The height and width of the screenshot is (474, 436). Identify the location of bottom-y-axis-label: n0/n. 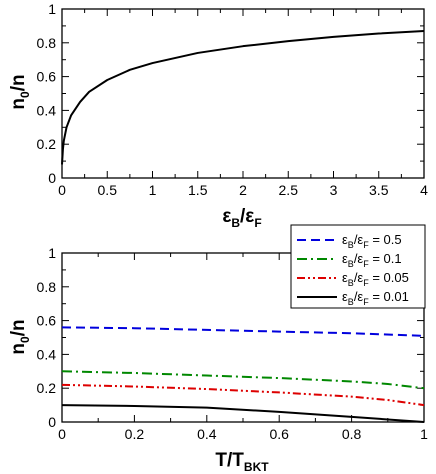
(20, 336).